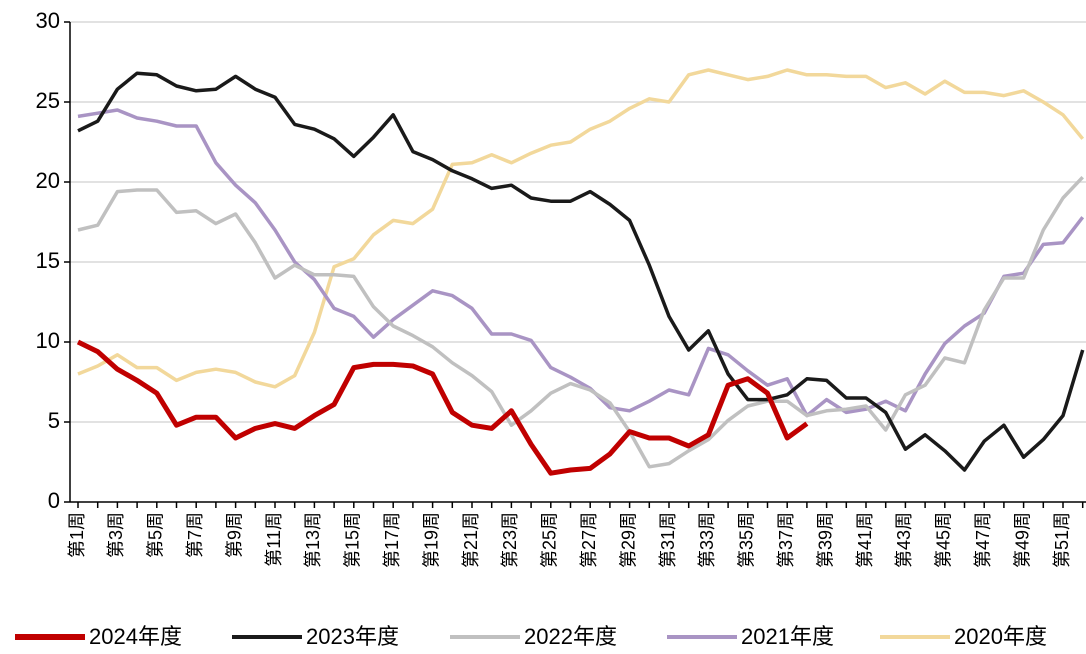 The height and width of the screenshot is (654, 1086). Describe the element at coordinates (54, 500) in the screenshot. I see `y-tick-label: 0` at that location.